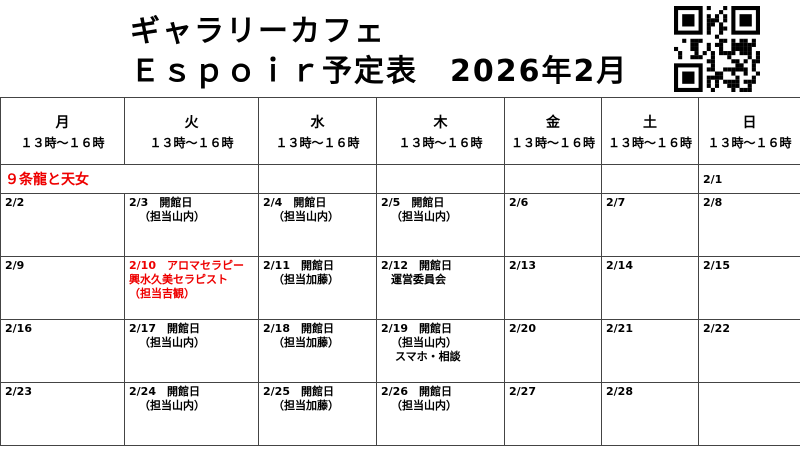 This screenshot has height=460, width=800. I want to click on day-name: 金, so click(553, 122).